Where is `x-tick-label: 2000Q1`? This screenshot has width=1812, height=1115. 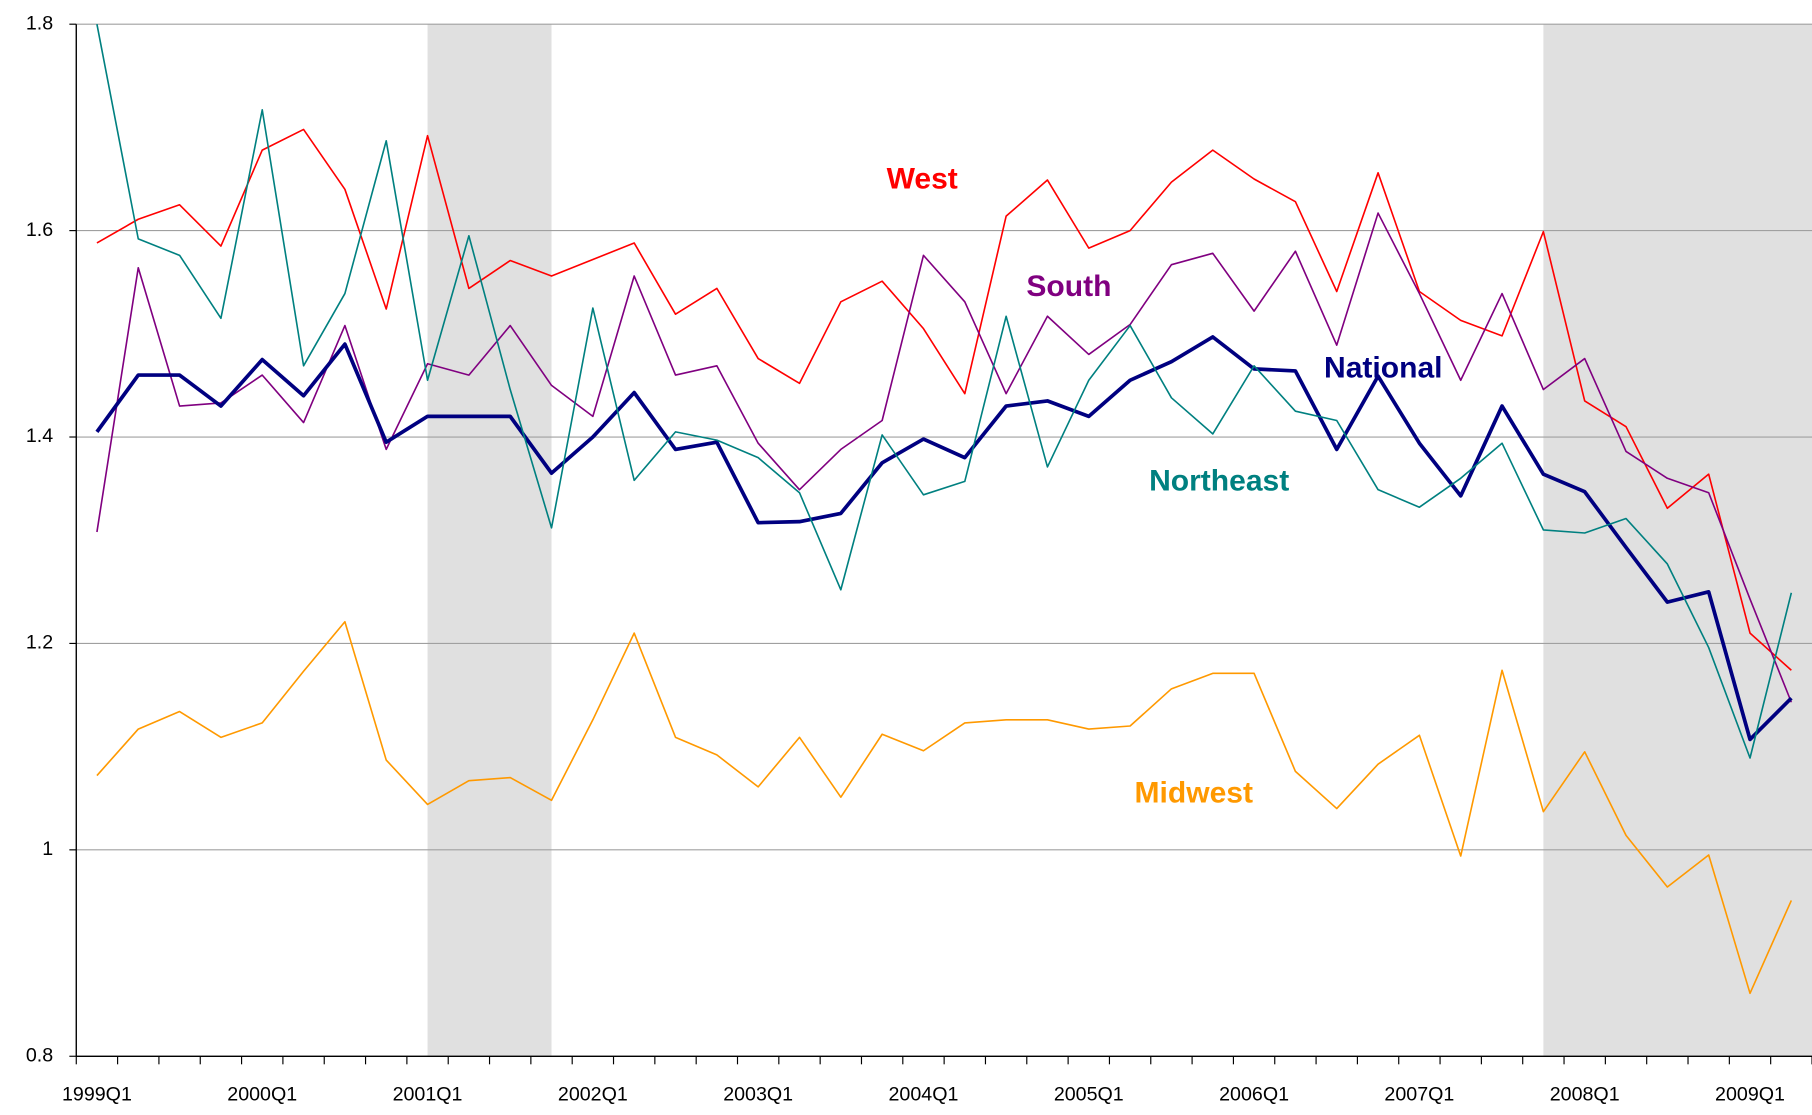 x-tick-label: 2000Q1 is located at coordinates (262, 1095).